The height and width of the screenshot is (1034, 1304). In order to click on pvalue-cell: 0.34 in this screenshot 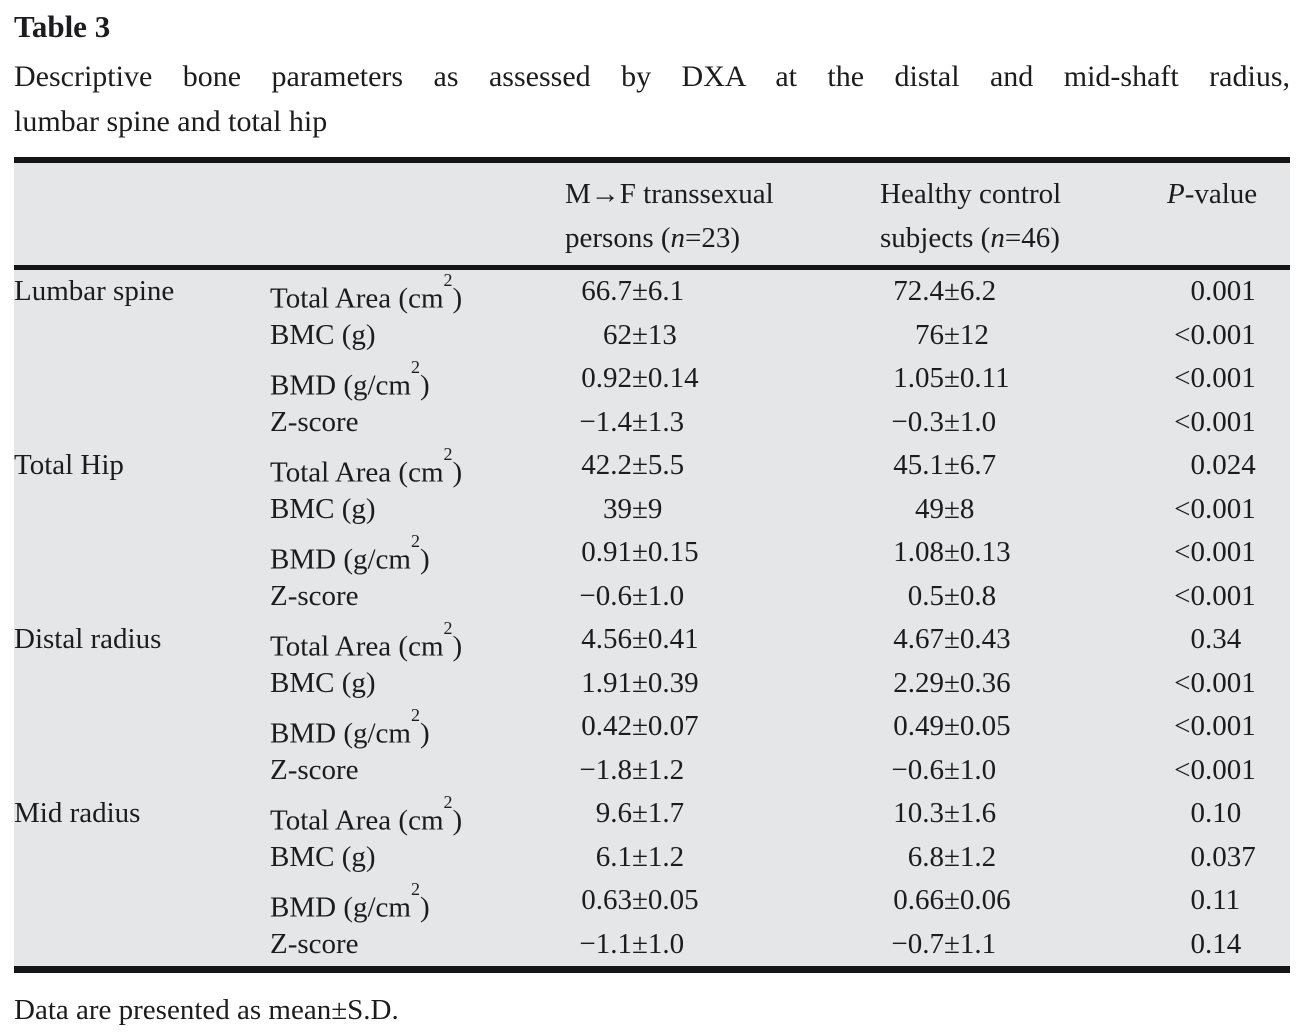, I will do `click(1224, 640)`.